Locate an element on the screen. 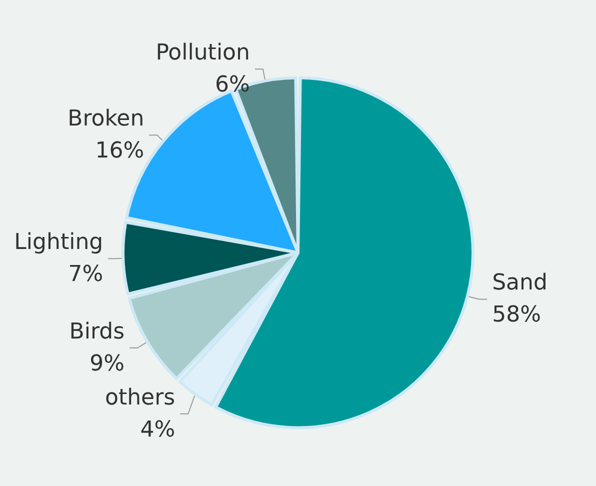  slice-label: Broken is located at coordinates (106, 119).